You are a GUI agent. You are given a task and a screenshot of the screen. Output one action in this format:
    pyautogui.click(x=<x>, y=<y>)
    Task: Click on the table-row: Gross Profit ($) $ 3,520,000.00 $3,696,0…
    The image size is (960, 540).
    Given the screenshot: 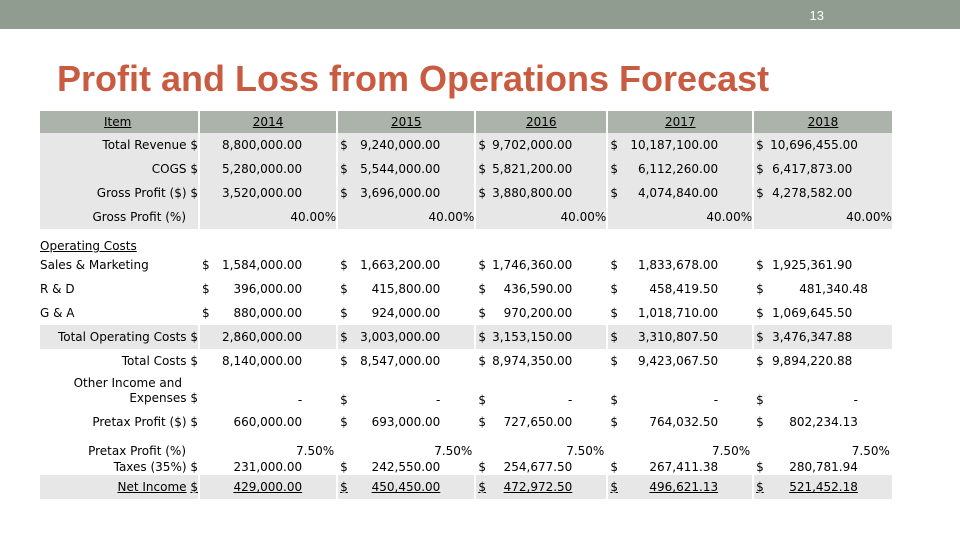 What is the action you would take?
    pyautogui.click(x=466, y=193)
    